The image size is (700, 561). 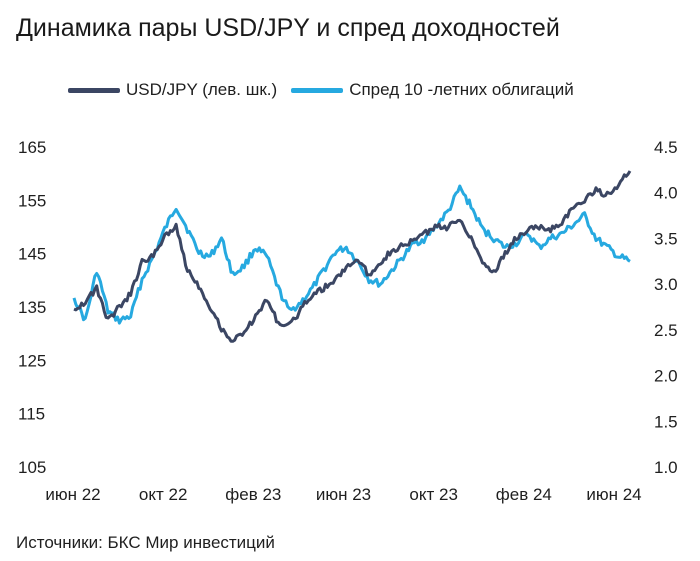 What do you see at coordinates (31, 414) in the screenshot?
I see `y-left-tick-label: 115` at bounding box center [31, 414].